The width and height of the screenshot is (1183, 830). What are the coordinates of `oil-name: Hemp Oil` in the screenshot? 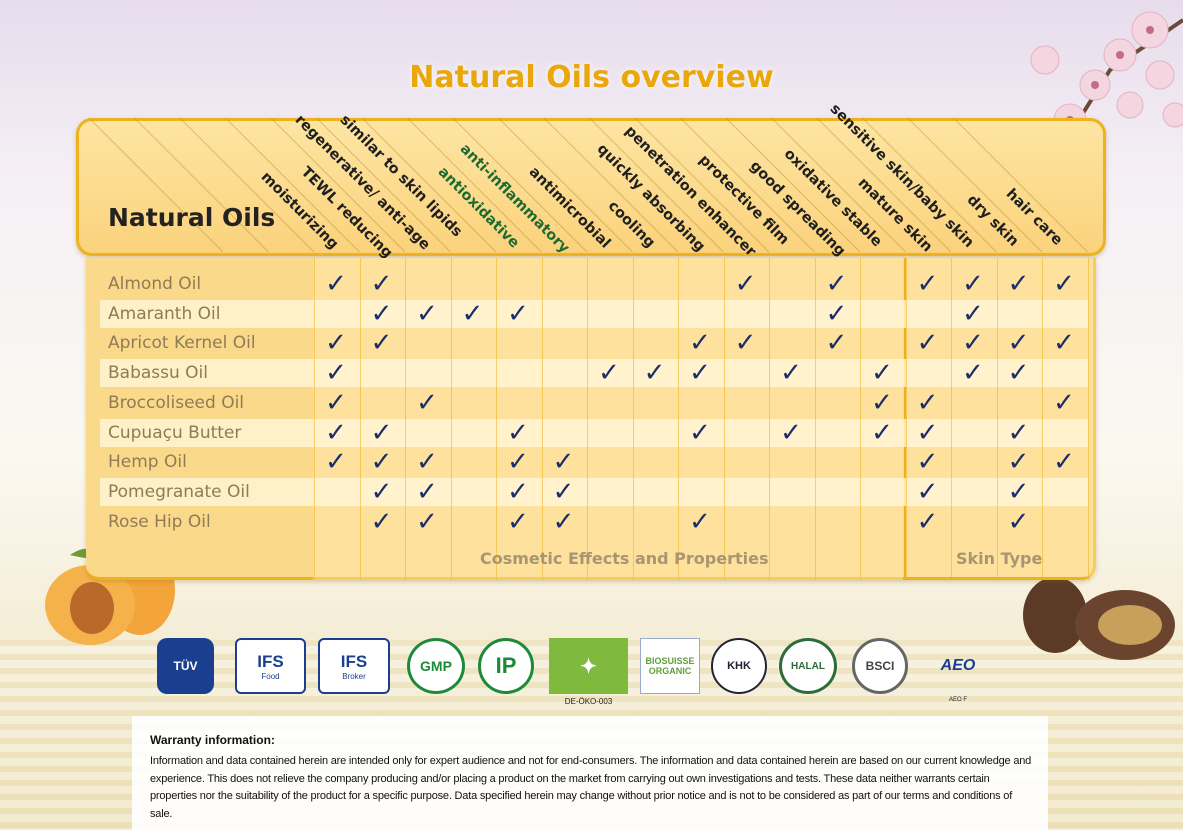 It's located at (147, 462).